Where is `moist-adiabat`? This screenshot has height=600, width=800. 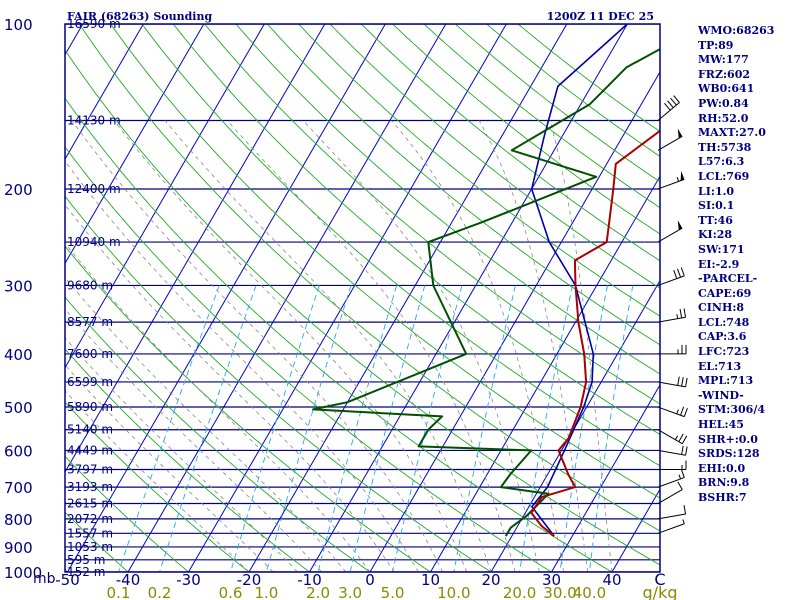 moist-adiabat is located at coordinates (181, 454).